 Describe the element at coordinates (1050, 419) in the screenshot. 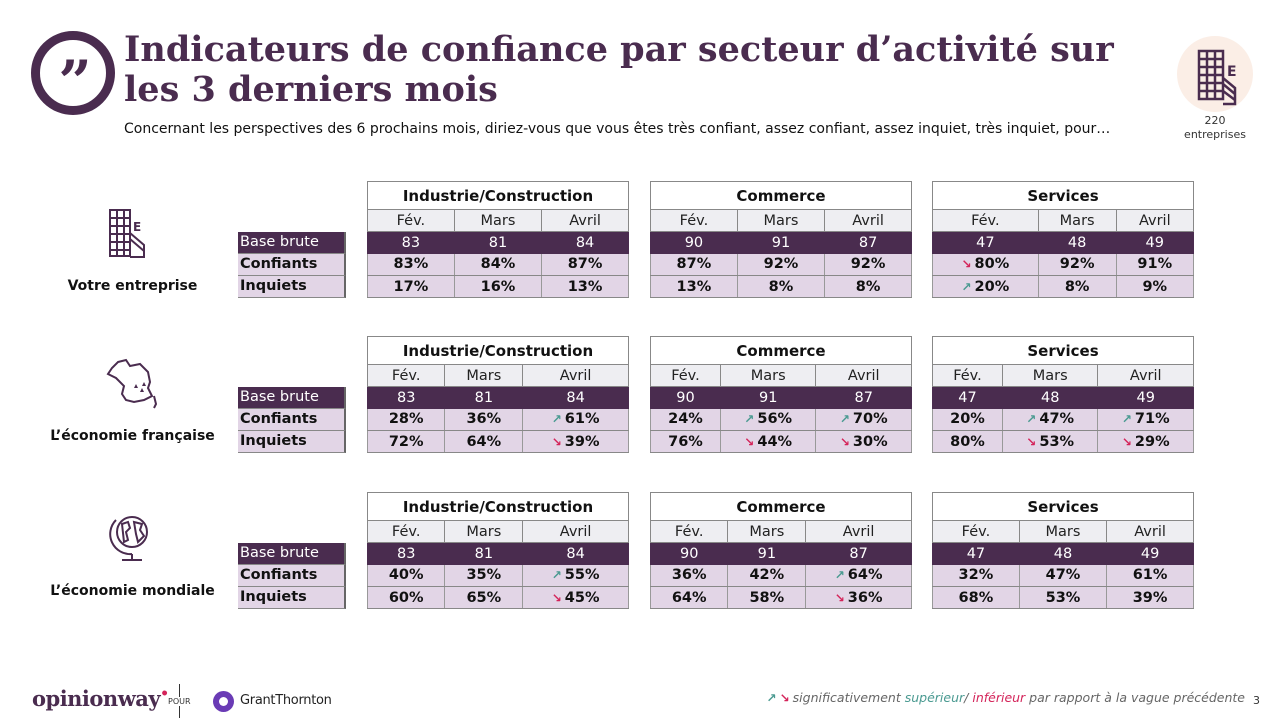

I see `confident-cell: ↗ 47%` at that location.